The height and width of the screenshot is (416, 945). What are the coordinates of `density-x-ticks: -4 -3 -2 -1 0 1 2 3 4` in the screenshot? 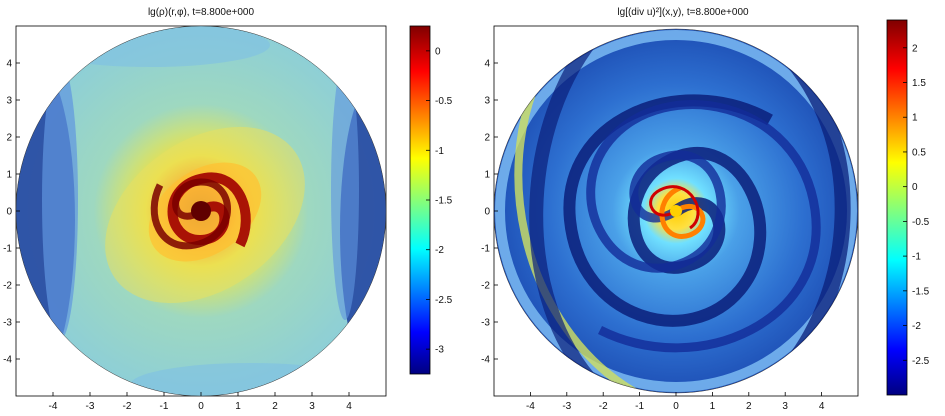 It's located at (200, 402).